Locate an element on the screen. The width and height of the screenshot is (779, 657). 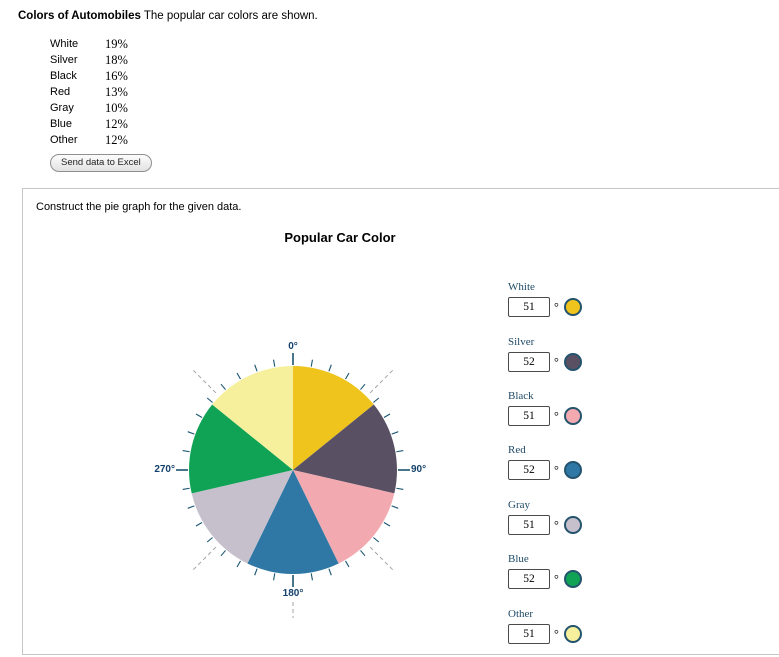
row-label: Blue is located at coordinates (61, 124).